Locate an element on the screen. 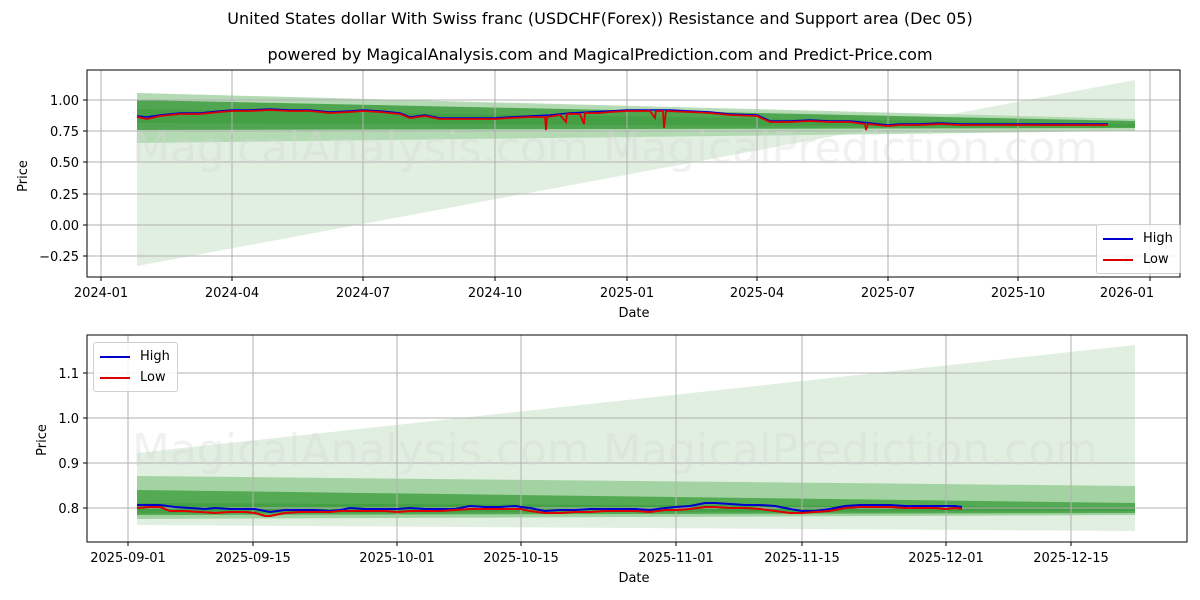  y-tick: 1.00 is located at coordinates (64, 101).